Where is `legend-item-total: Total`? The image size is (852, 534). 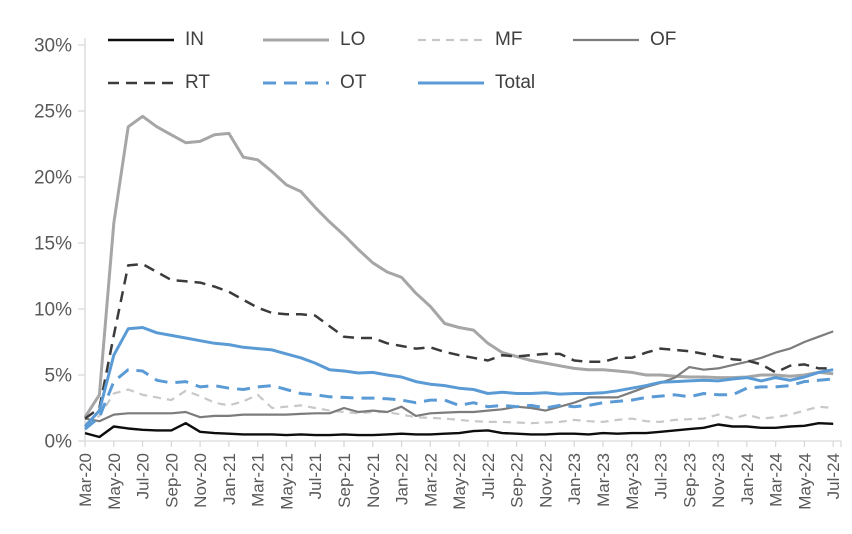 legend-item-total: Total is located at coordinates (495, 82).